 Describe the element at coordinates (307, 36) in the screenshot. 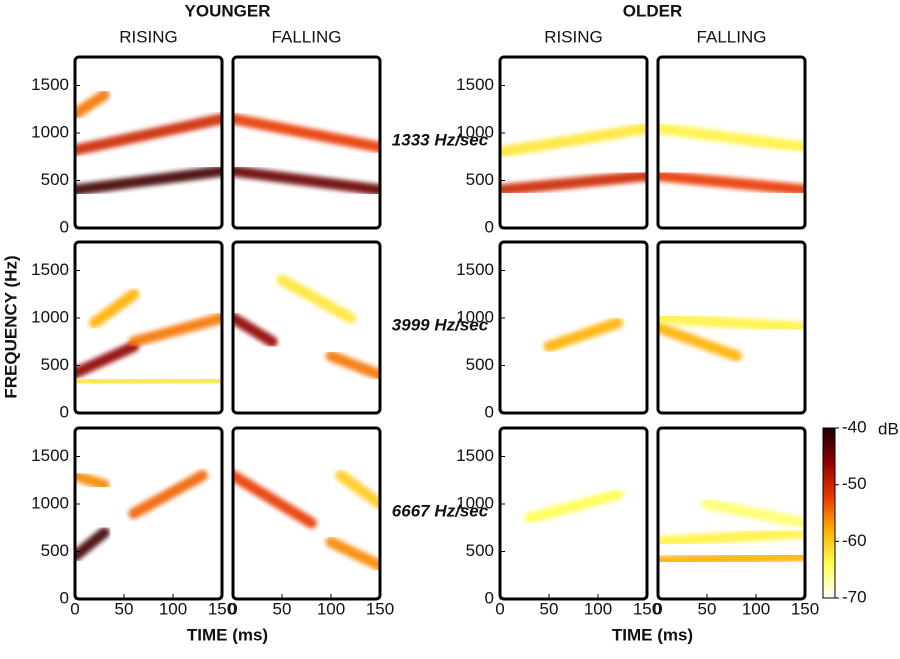

I see `condition-label: FALLING` at that location.